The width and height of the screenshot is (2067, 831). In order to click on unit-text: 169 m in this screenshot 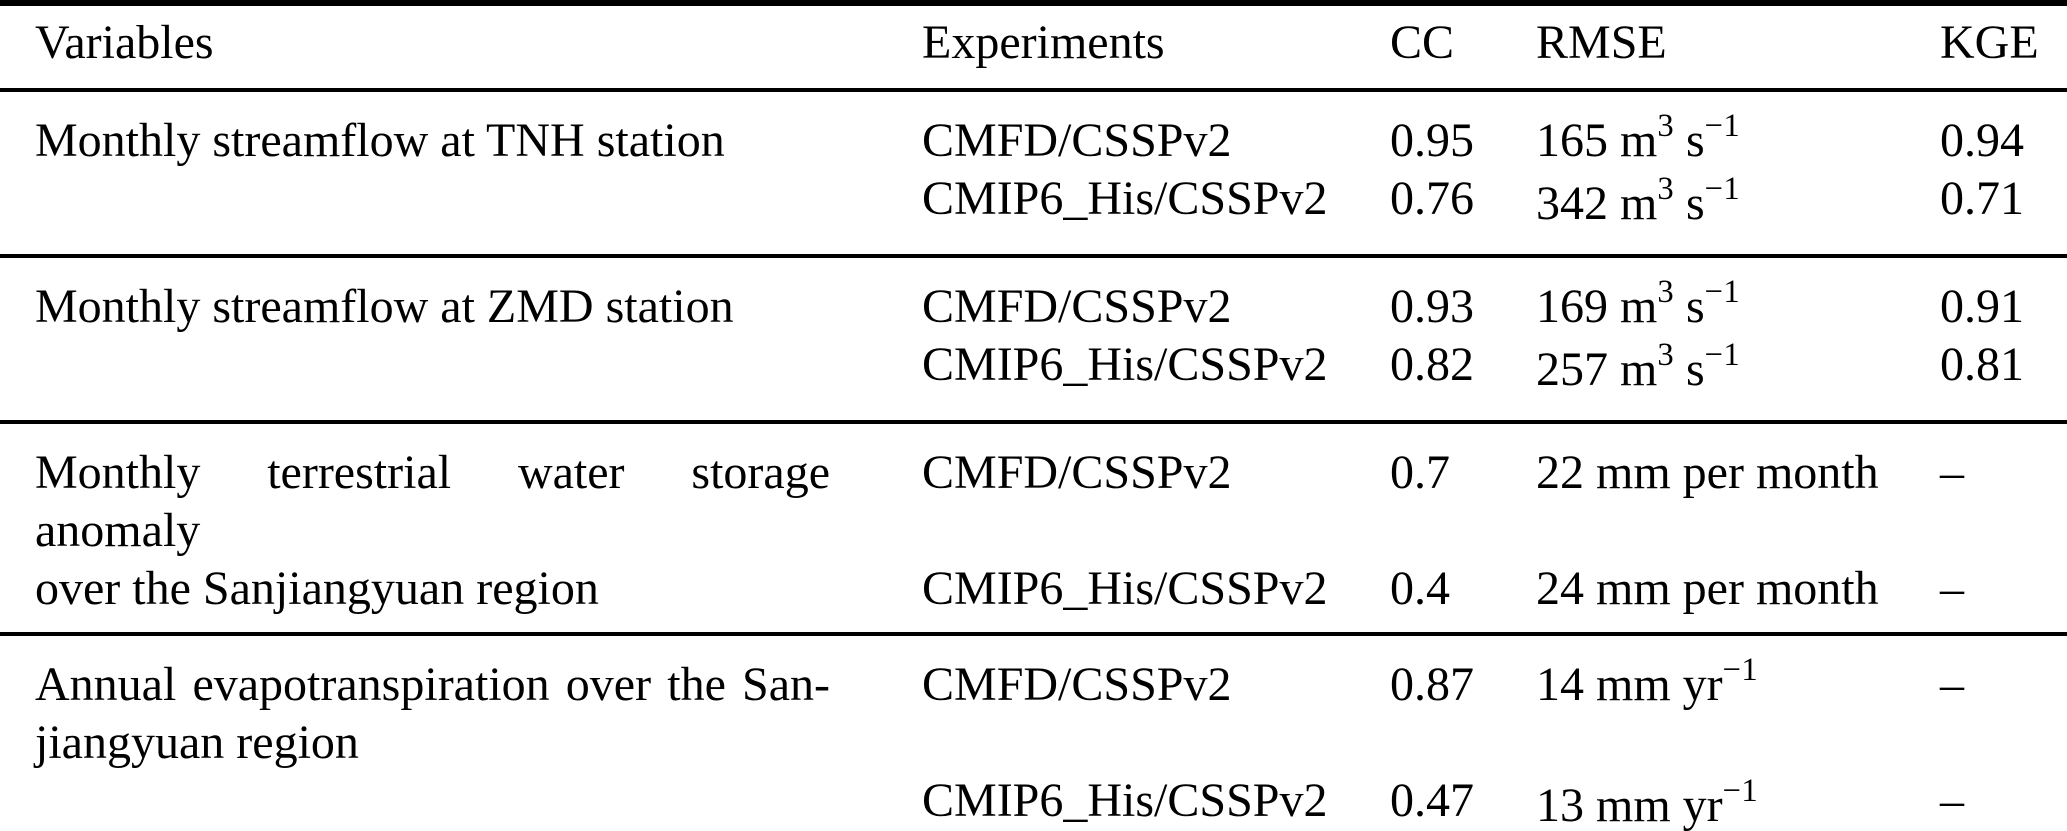, I will do `click(1597, 306)`.